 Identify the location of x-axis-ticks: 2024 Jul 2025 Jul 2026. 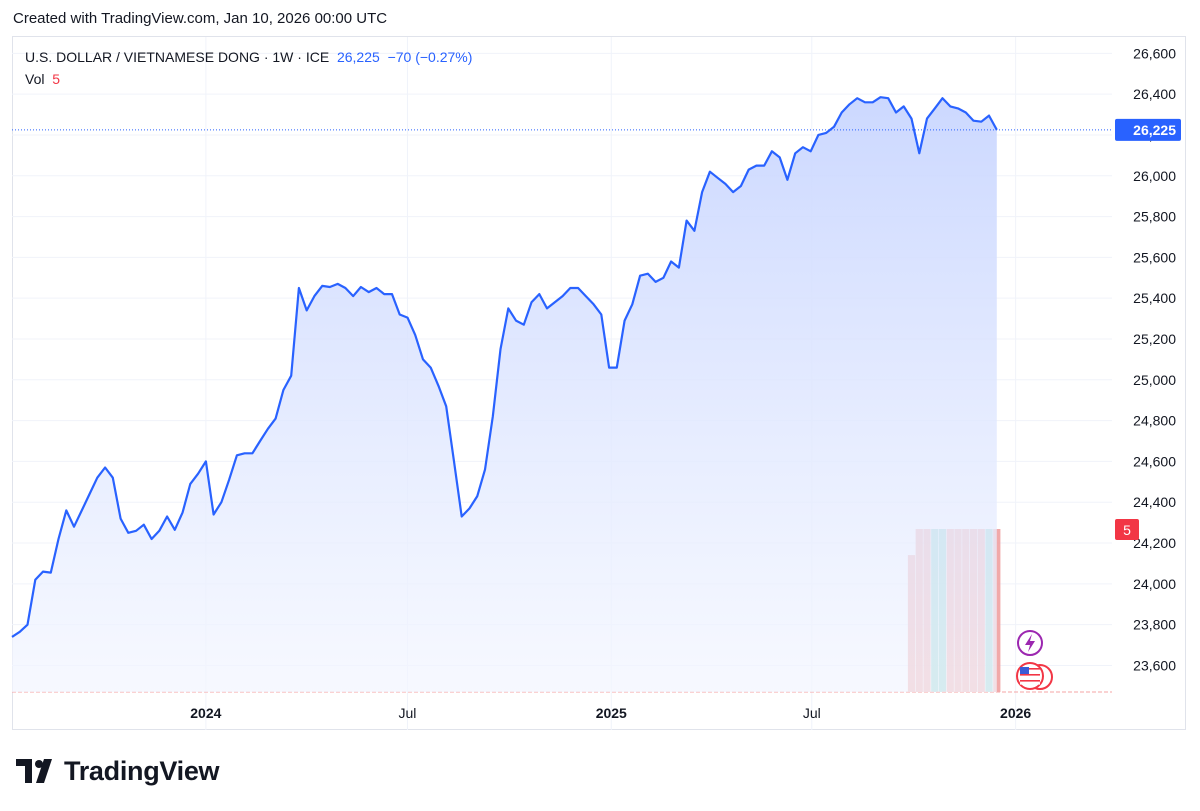
(610, 713).